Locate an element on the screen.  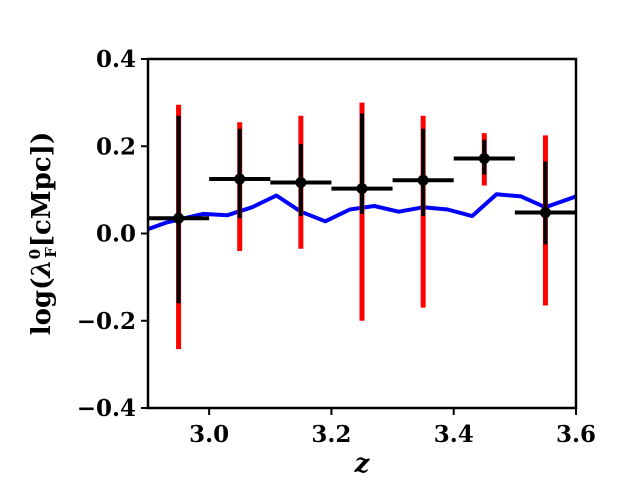
y-axis-label-suffix: [cMpc]) is located at coordinates (42, 190).